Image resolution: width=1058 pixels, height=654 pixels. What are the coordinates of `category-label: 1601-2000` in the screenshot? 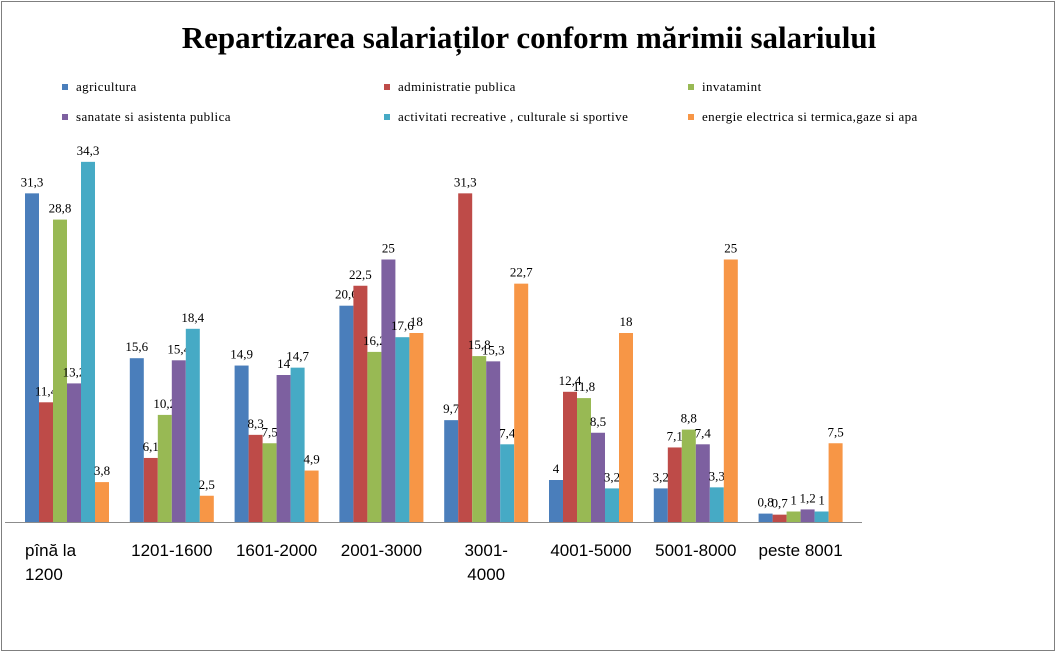 It's located at (276, 550).